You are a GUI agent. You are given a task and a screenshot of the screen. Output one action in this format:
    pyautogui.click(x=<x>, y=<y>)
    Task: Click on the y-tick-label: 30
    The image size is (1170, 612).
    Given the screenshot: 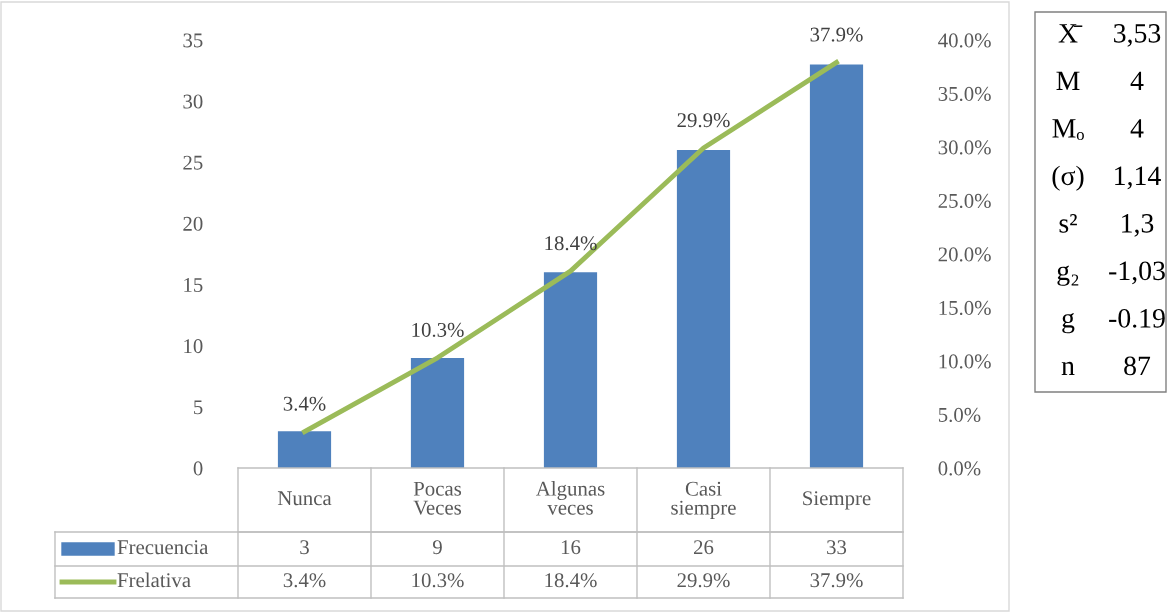 What is the action you would take?
    pyautogui.click(x=193, y=101)
    